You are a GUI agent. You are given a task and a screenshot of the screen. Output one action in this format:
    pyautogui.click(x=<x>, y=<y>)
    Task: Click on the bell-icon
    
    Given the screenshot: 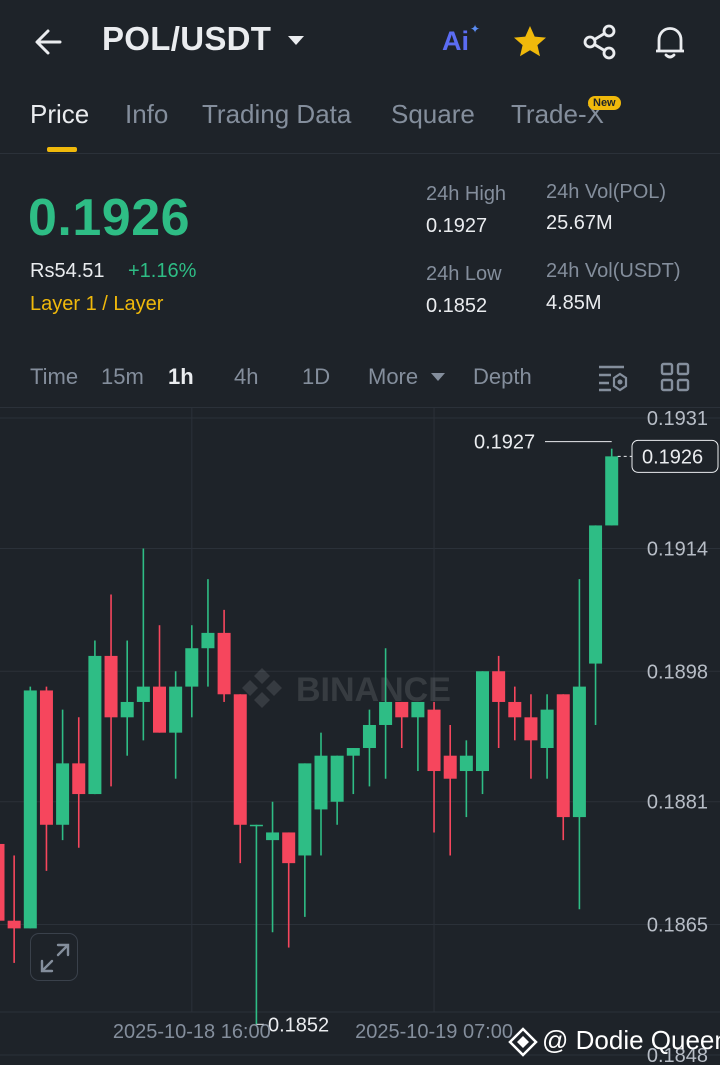 What is the action you would take?
    pyautogui.click(x=670, y=42)
    